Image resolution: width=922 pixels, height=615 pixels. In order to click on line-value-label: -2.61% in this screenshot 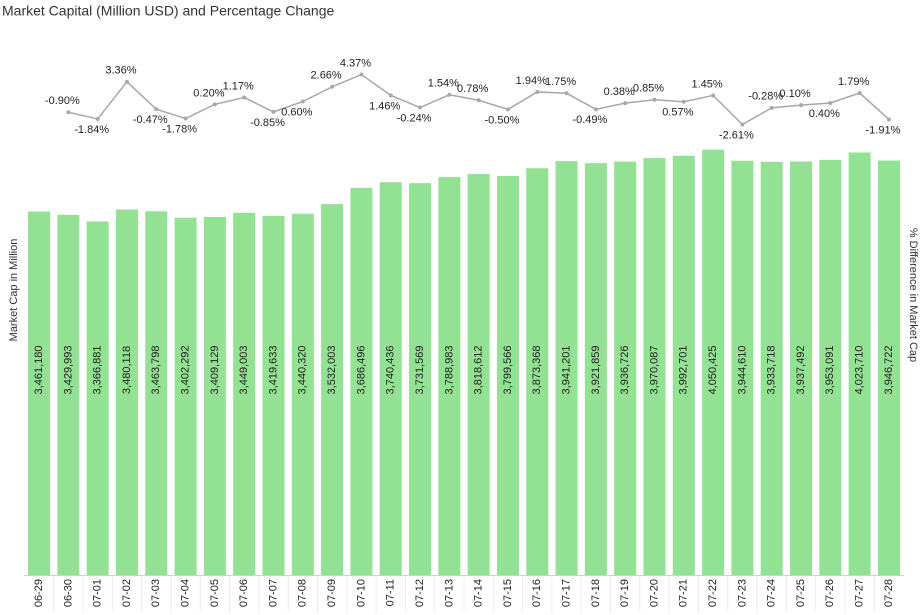, I will do `click(736, 135)`.